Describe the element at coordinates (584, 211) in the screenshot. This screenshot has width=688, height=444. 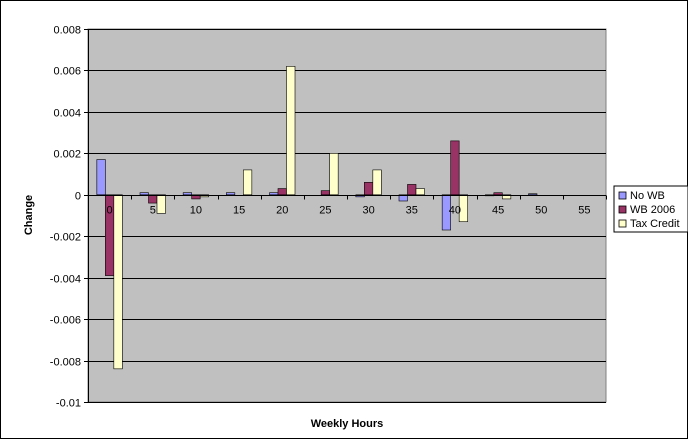
I see `x-tick-label: 55` at that location.